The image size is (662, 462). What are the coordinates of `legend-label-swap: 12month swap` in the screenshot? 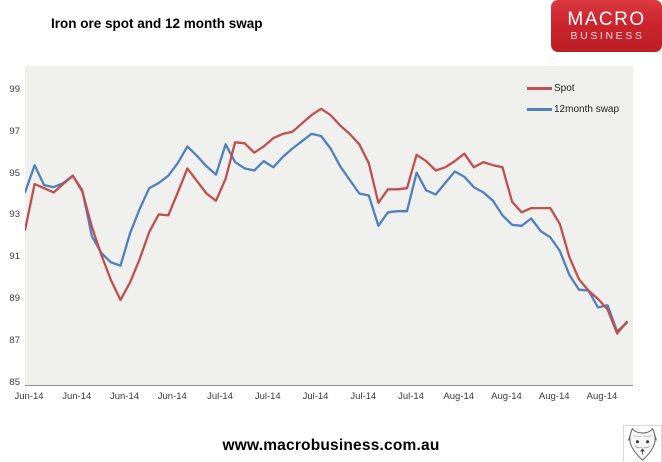 It's located at (587, 109).